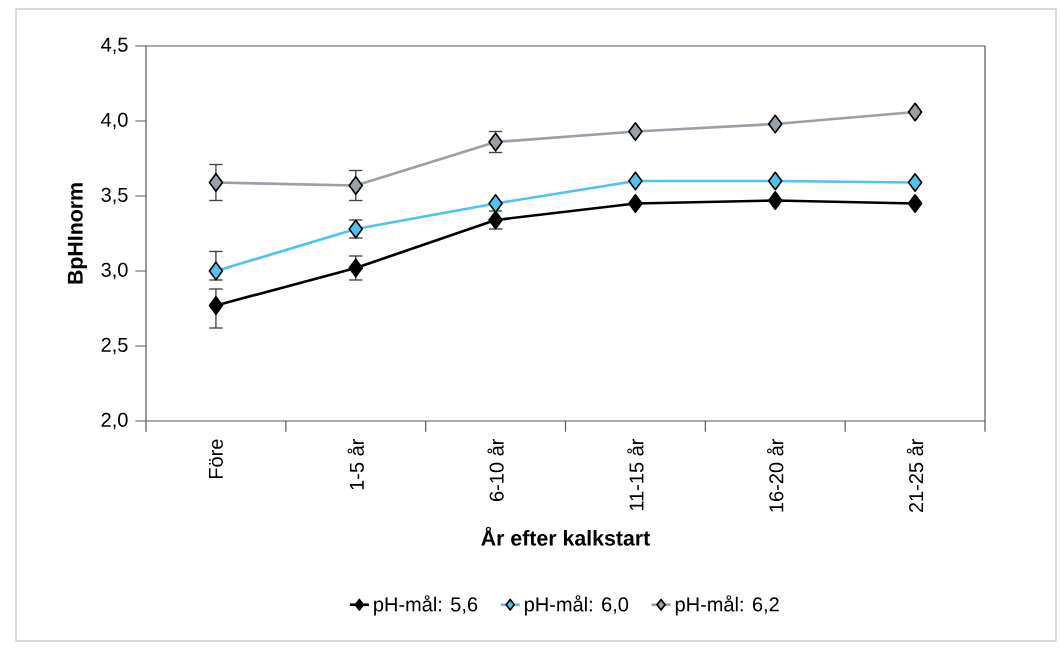  What do you see at coordinates (215, 459) in the screenshot?
I see `x-tick-label: Före` at bounding box center [215, 459].